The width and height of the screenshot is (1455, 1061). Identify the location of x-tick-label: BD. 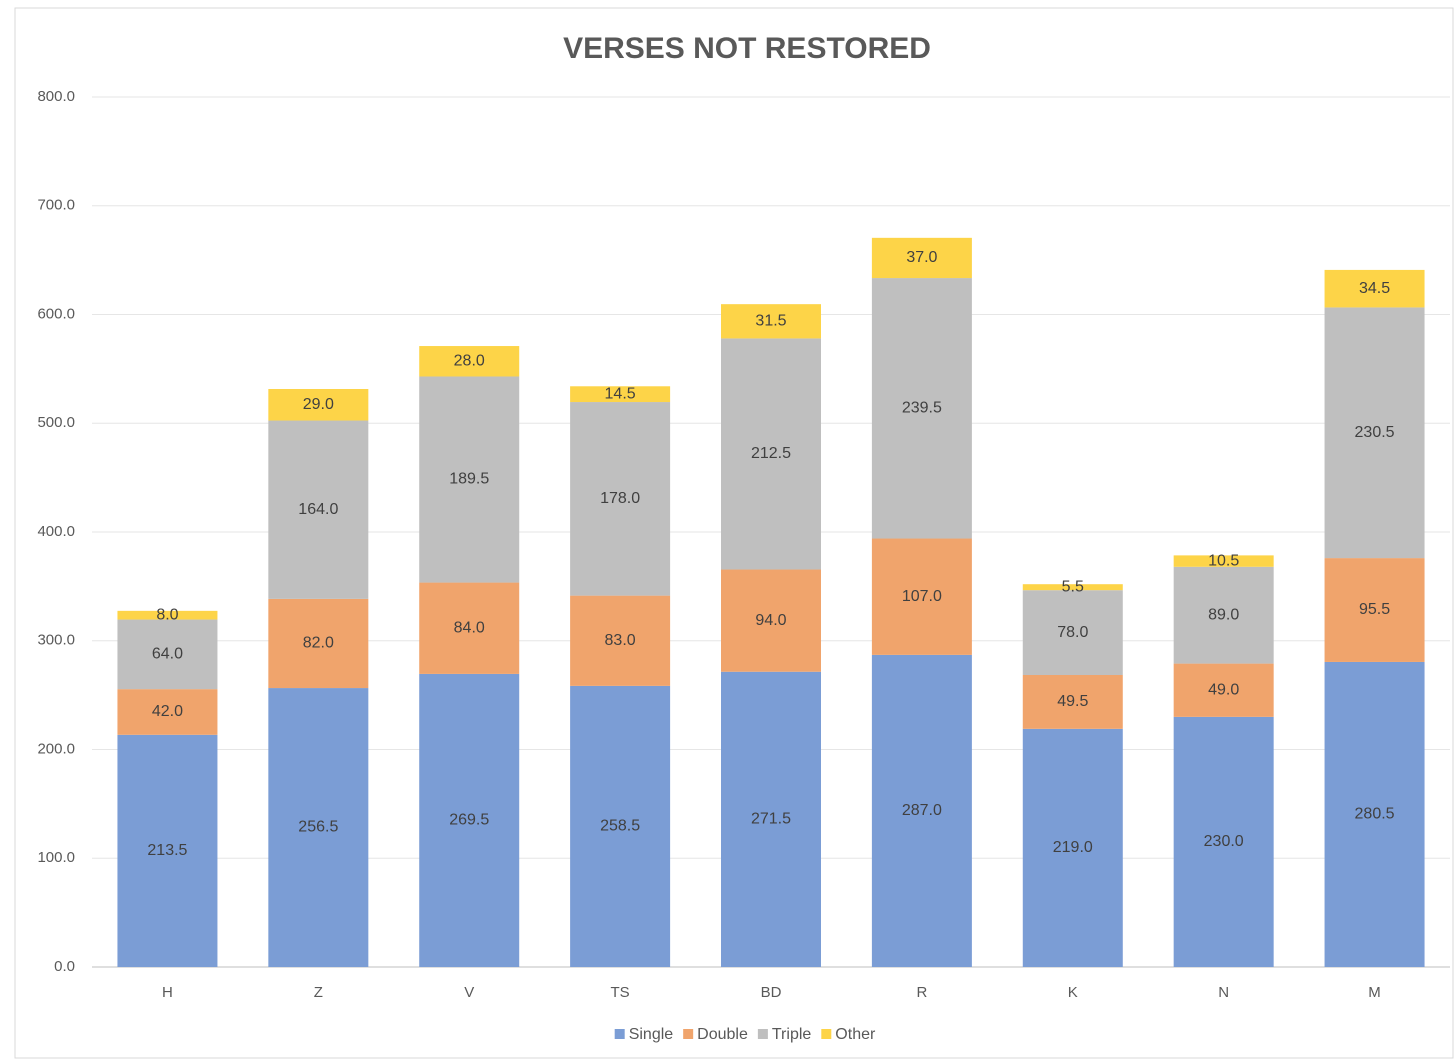
(771, 992).